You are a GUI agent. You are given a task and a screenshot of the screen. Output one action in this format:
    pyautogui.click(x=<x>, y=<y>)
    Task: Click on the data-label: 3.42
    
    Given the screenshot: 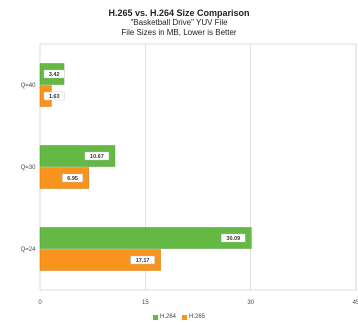 What is the action you would take?
    pyautogui.click(x=54, y=75)
    